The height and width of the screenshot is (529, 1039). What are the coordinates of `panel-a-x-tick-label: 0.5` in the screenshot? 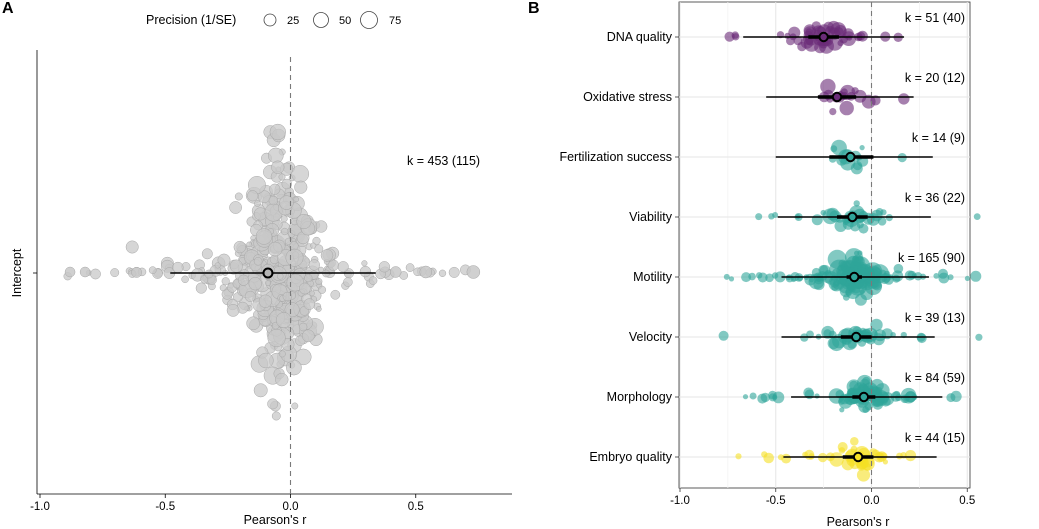 It's located at (416, 507).